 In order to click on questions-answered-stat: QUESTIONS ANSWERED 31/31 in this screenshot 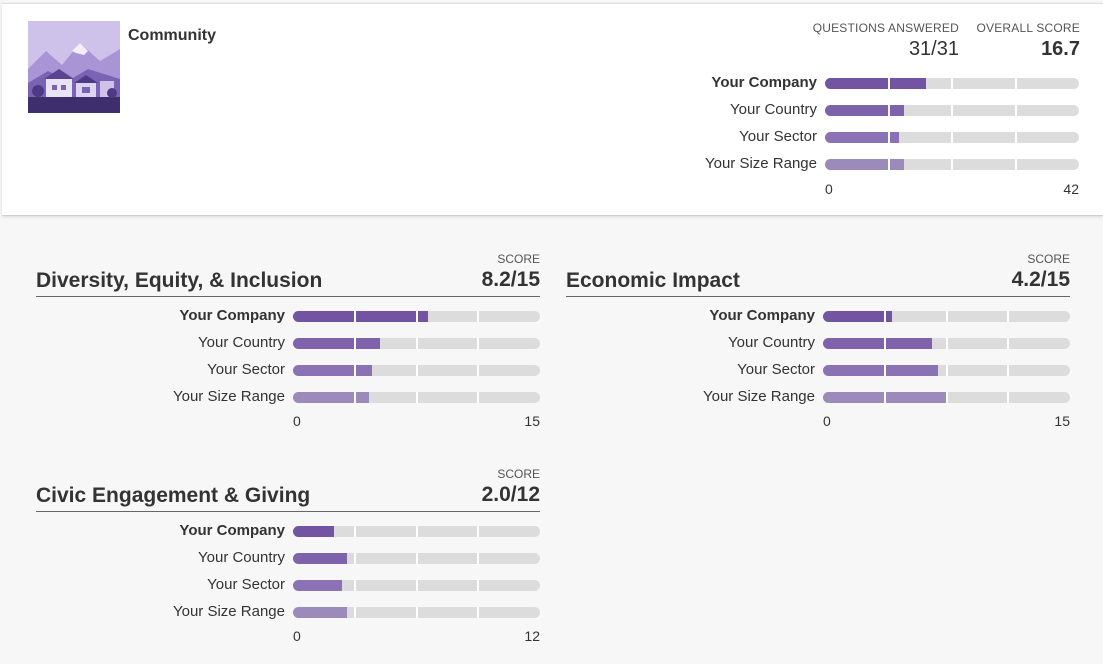, I will do `click(886, 41)`.